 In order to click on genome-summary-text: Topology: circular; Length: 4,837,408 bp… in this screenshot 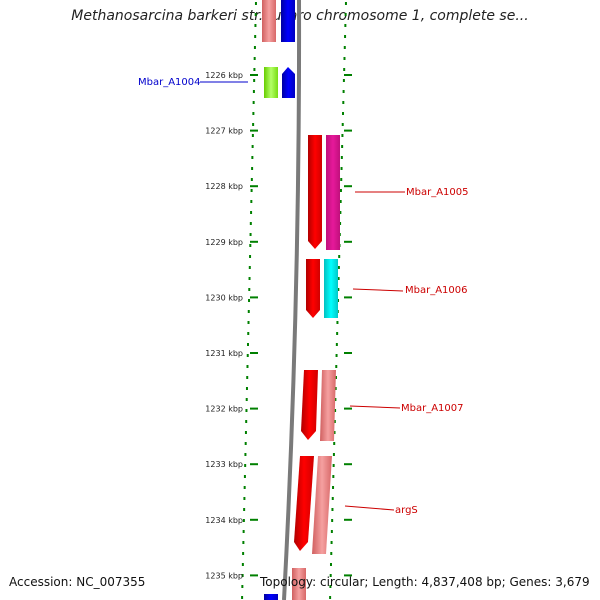, I will do `click(425, 582)`.